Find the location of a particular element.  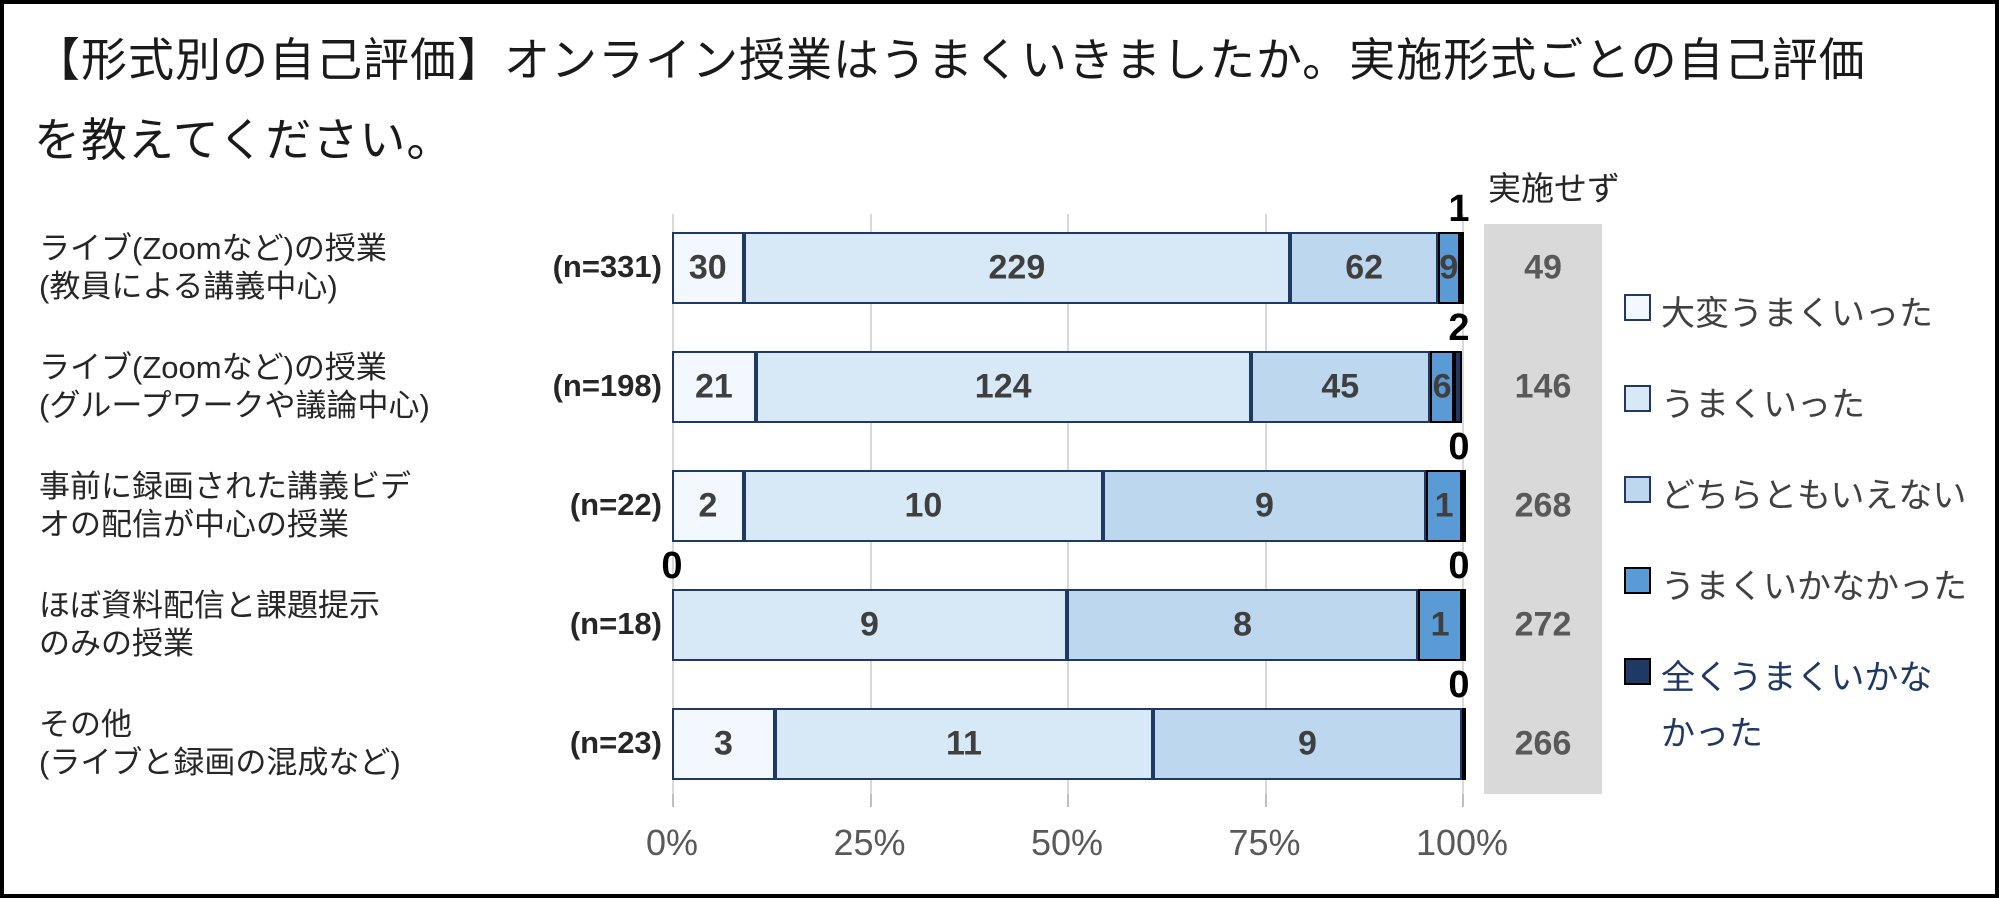

bar-value-label: 124 is located at coordinates (1003, 386).